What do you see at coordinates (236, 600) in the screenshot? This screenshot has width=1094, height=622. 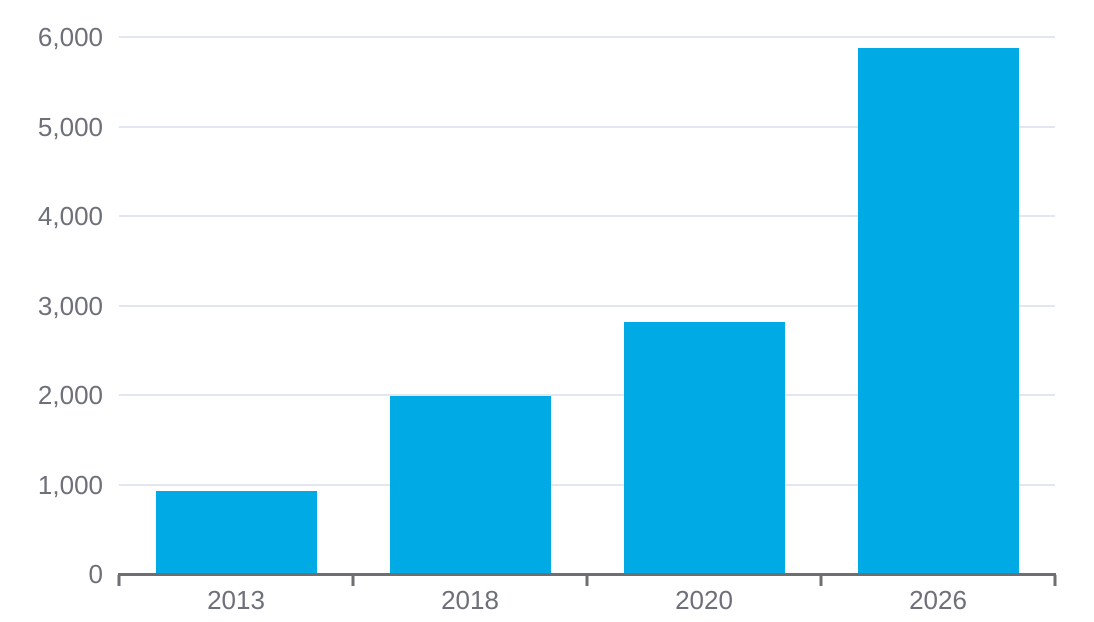 I see `x-axis-tick-label: 2013` at bounding box center [236, 600].